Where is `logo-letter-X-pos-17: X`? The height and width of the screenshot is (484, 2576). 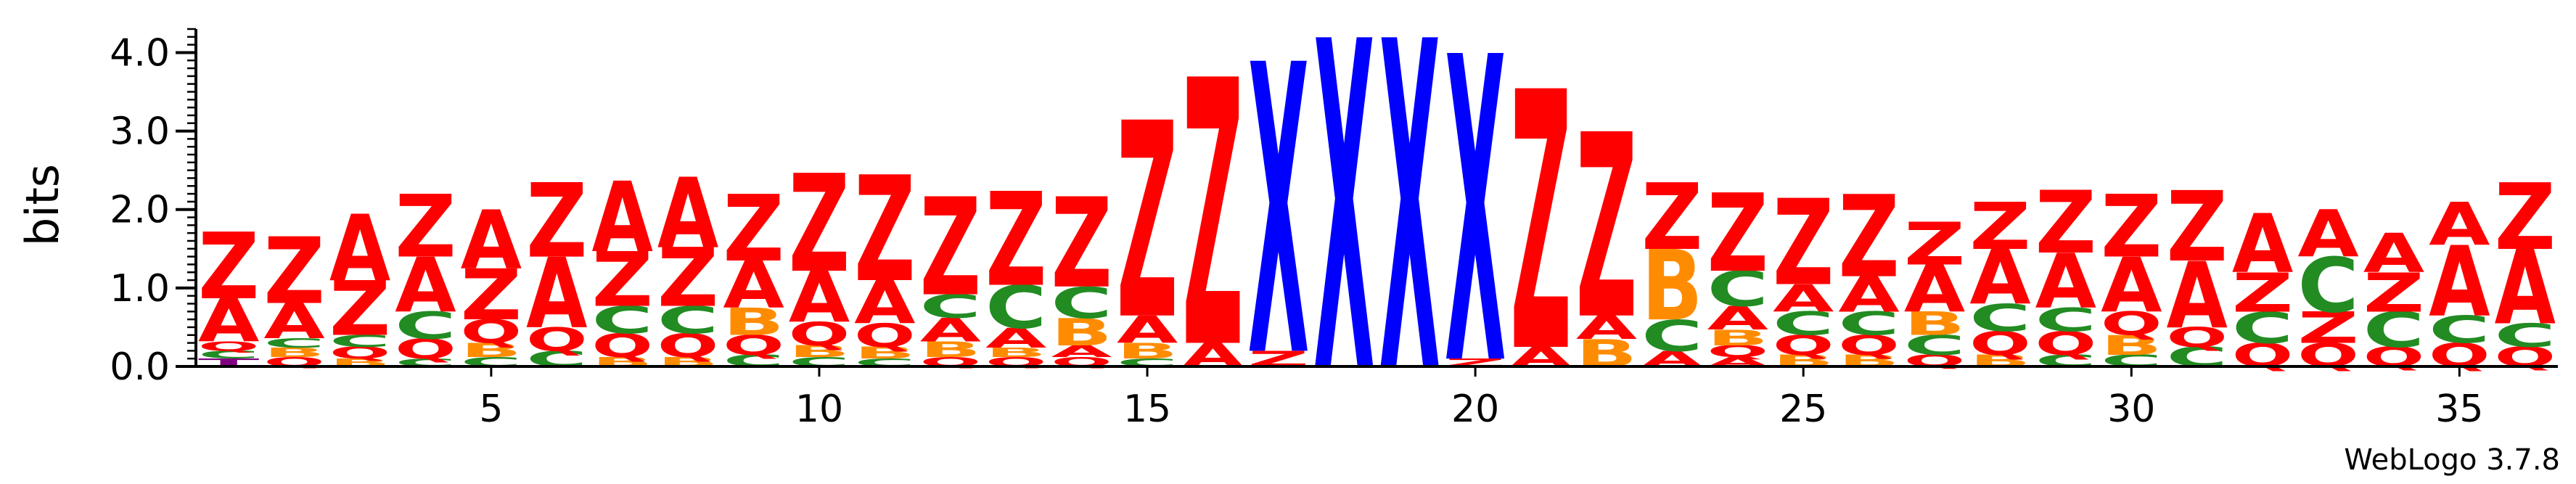 logo-letter-X-pos-17: X is located at coordinates (1278, 223).